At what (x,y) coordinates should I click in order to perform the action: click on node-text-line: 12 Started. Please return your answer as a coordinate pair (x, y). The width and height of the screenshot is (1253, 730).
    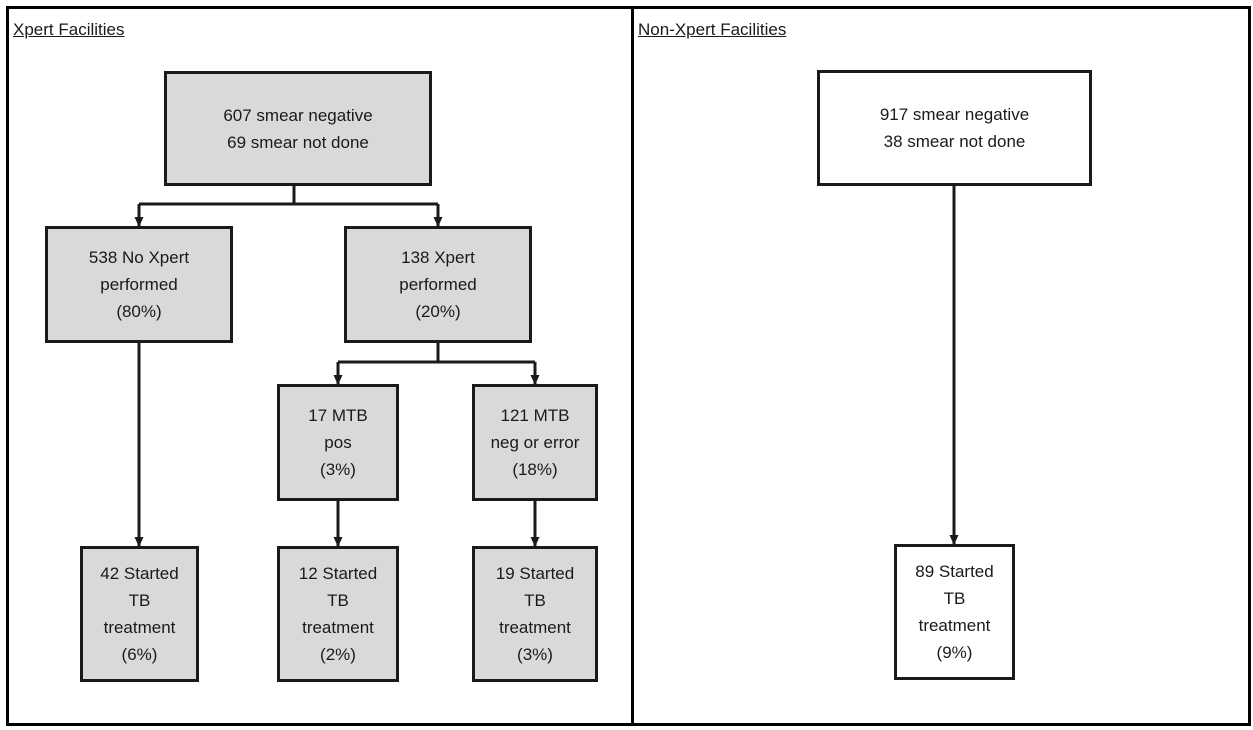
    Looking at the image, I should click on (338, 573).